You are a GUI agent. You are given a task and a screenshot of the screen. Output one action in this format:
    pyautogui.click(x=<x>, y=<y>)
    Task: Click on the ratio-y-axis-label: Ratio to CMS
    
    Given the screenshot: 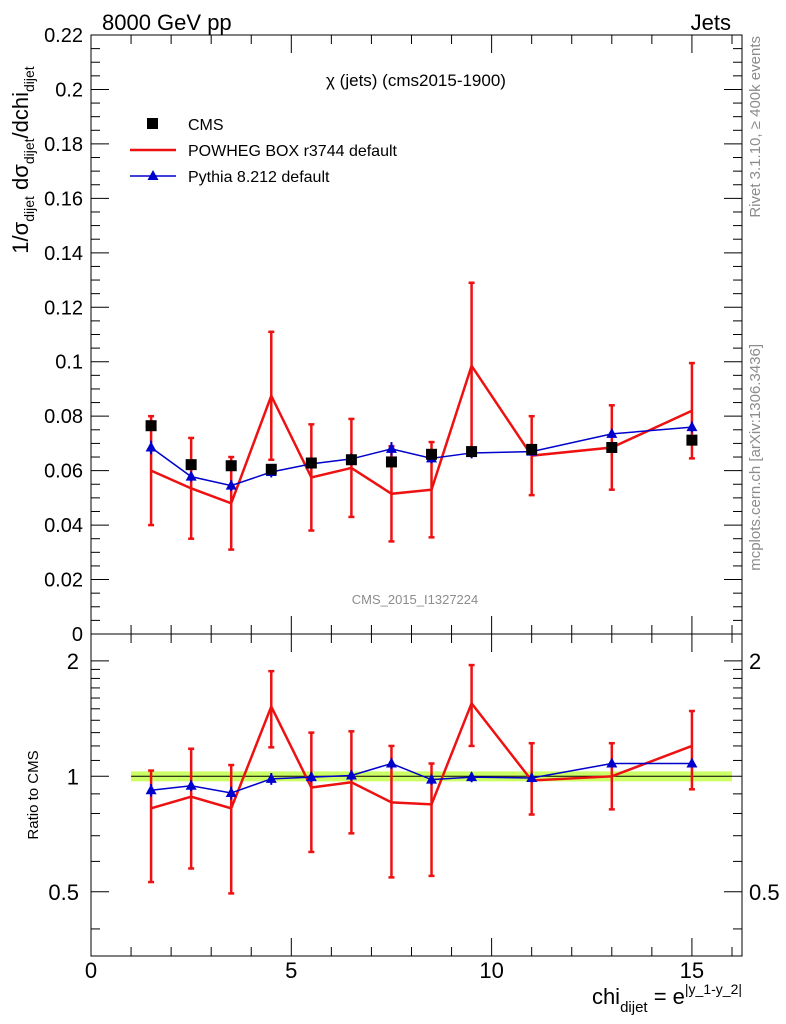 What is the action you would take?
    pyautogui.click(x=33, y=794)
    